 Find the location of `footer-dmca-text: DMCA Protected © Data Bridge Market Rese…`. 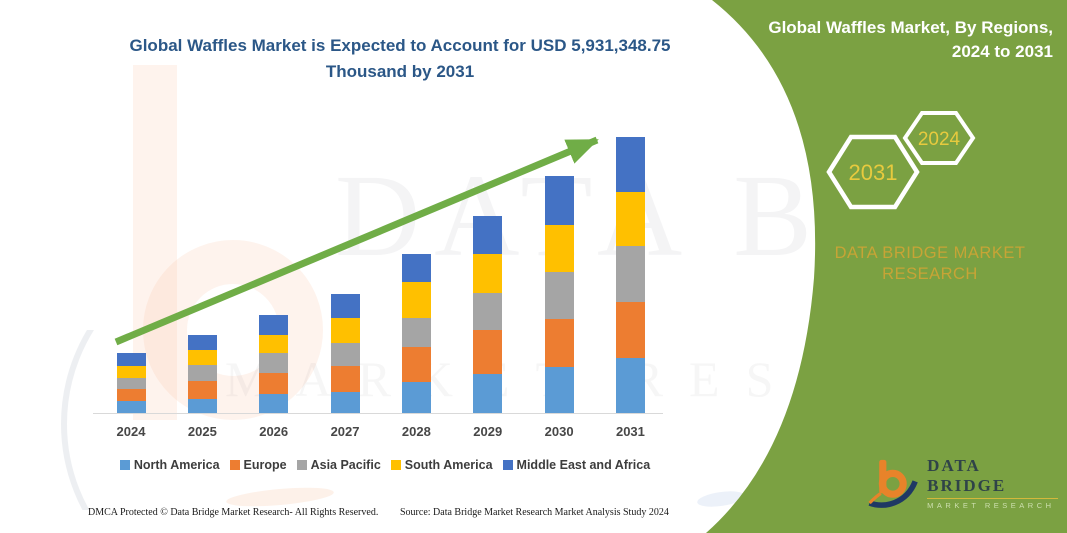

footer-dmca-text: DMCA Protected © Data Bridge Market Rese… is located at coordinates (233, 512).